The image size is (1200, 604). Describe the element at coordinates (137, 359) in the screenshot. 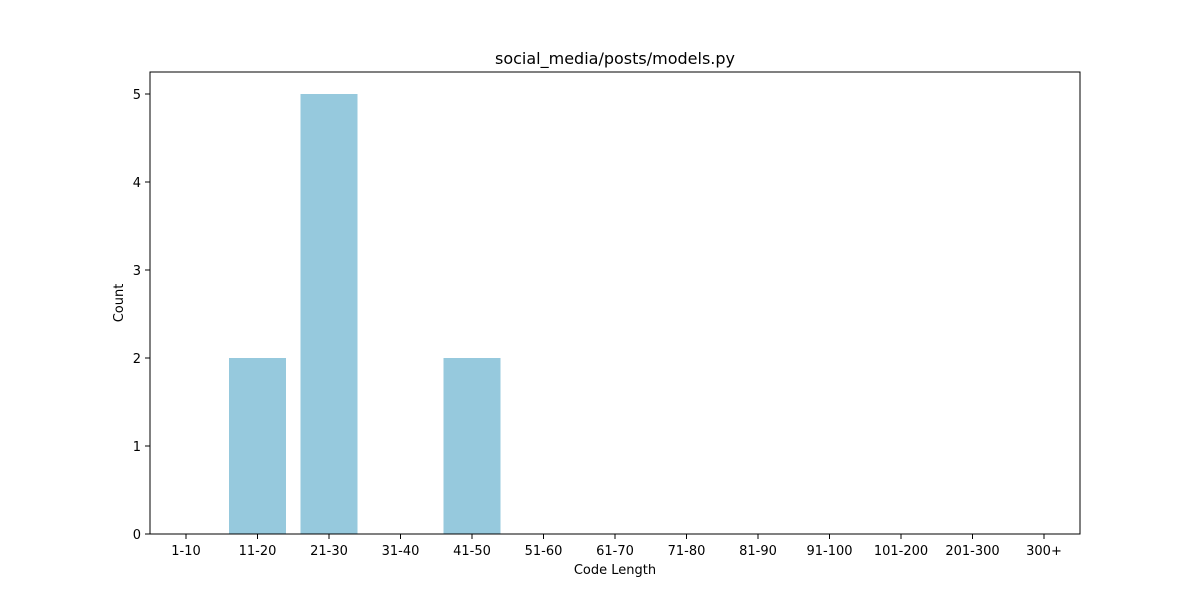

I see `y-tick-label: 2` at that location.